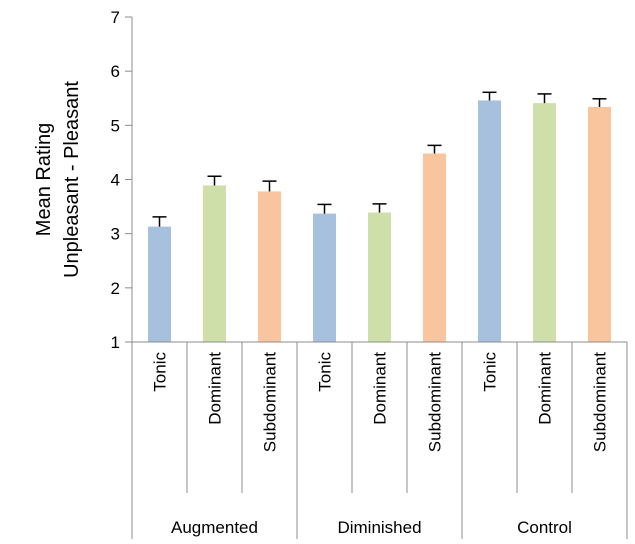 This screenshot has width=635, height=544. Describe the element at coordinates (115, 234) in the screenshot. I see `y-tick-label: 3` at that location.